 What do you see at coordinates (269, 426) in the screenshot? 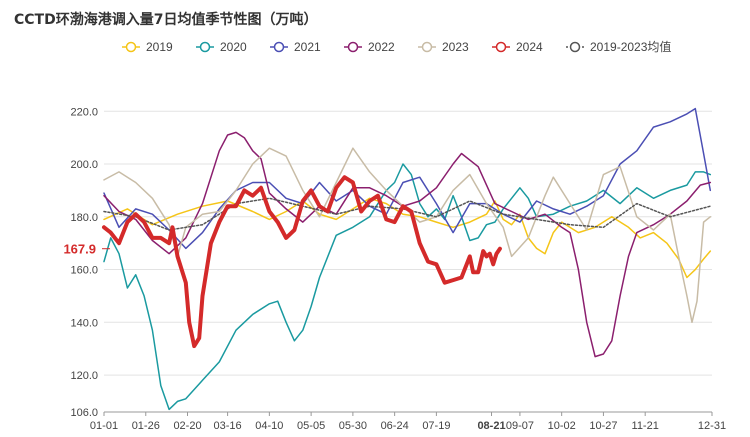
I see `x-tick-label: 04-10` at bounding box center [269, 426].